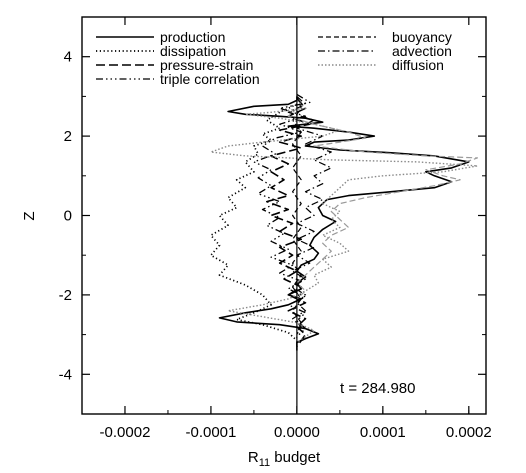  What do you see at coordinates (192, 37) in the screenshot?
I see `legend-label-production: production` at bounding box center [192, 37].